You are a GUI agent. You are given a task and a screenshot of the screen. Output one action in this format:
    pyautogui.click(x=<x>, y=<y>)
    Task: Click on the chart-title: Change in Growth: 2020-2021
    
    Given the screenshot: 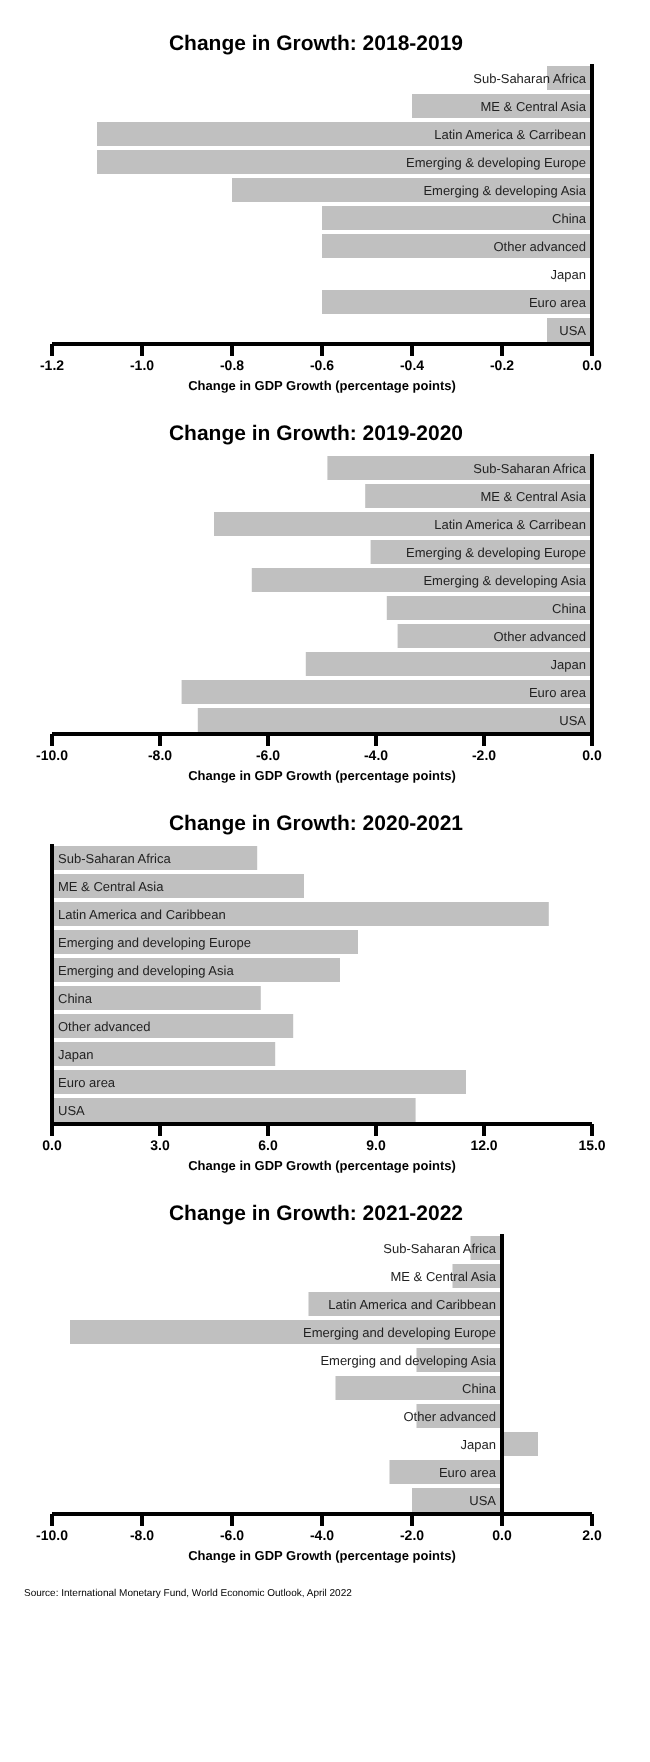 What is the action you would take?
    pyautogui.click(x=316, y=825)
    